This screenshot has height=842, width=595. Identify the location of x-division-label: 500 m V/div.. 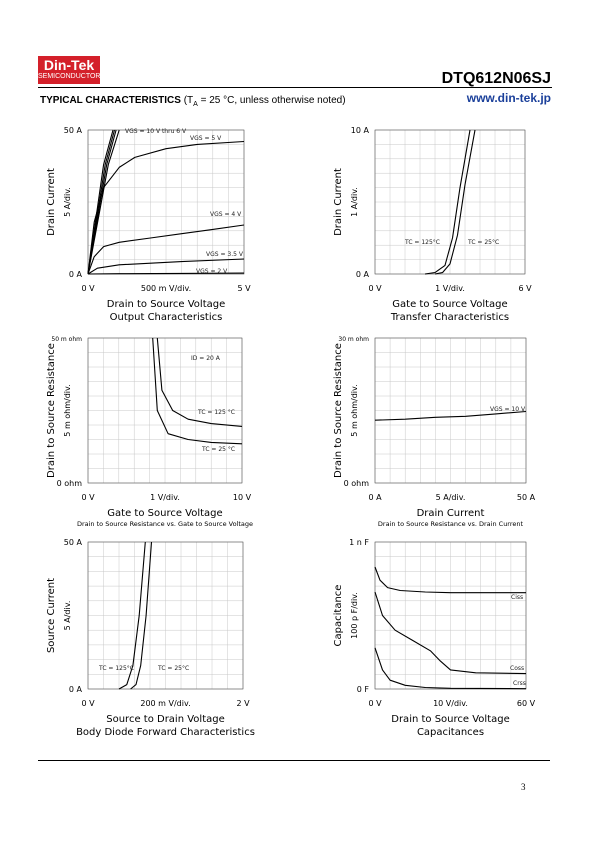
(166, 288).